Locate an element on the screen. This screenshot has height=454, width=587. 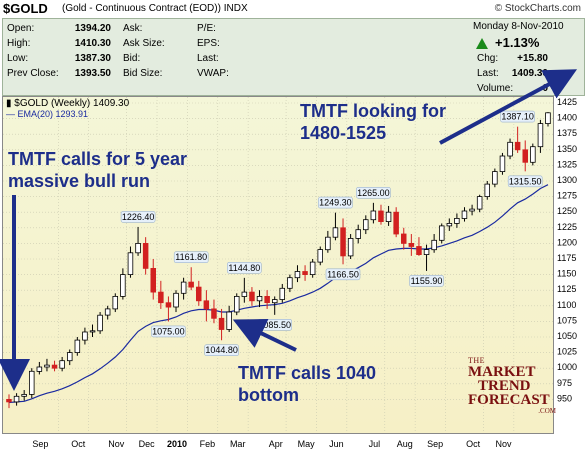
annotation-label: 1315.50 is located at coordinates (525, 181).